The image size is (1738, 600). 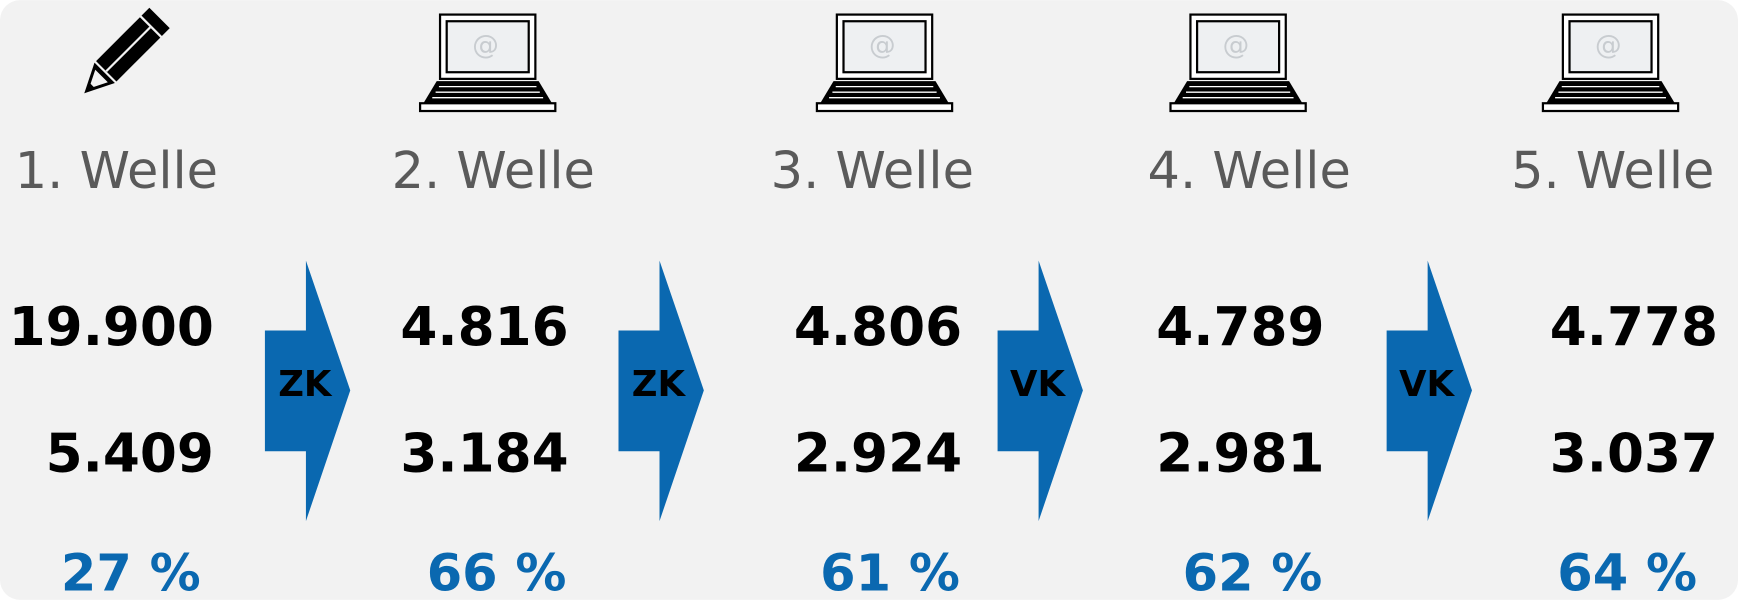 I want to click on wave-label: 2. Welle, so click(x=493, y=171).